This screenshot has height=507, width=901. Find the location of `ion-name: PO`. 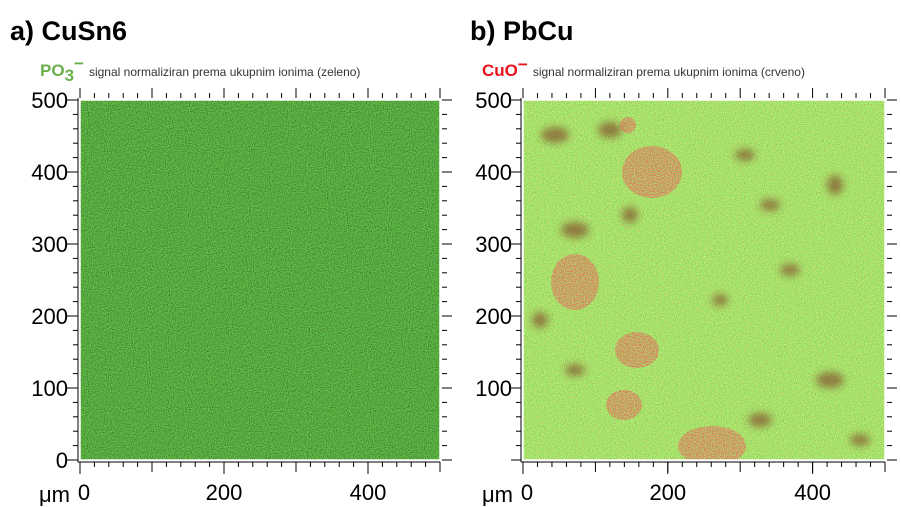

ion-name: PO is located at coordinates (52, 70).